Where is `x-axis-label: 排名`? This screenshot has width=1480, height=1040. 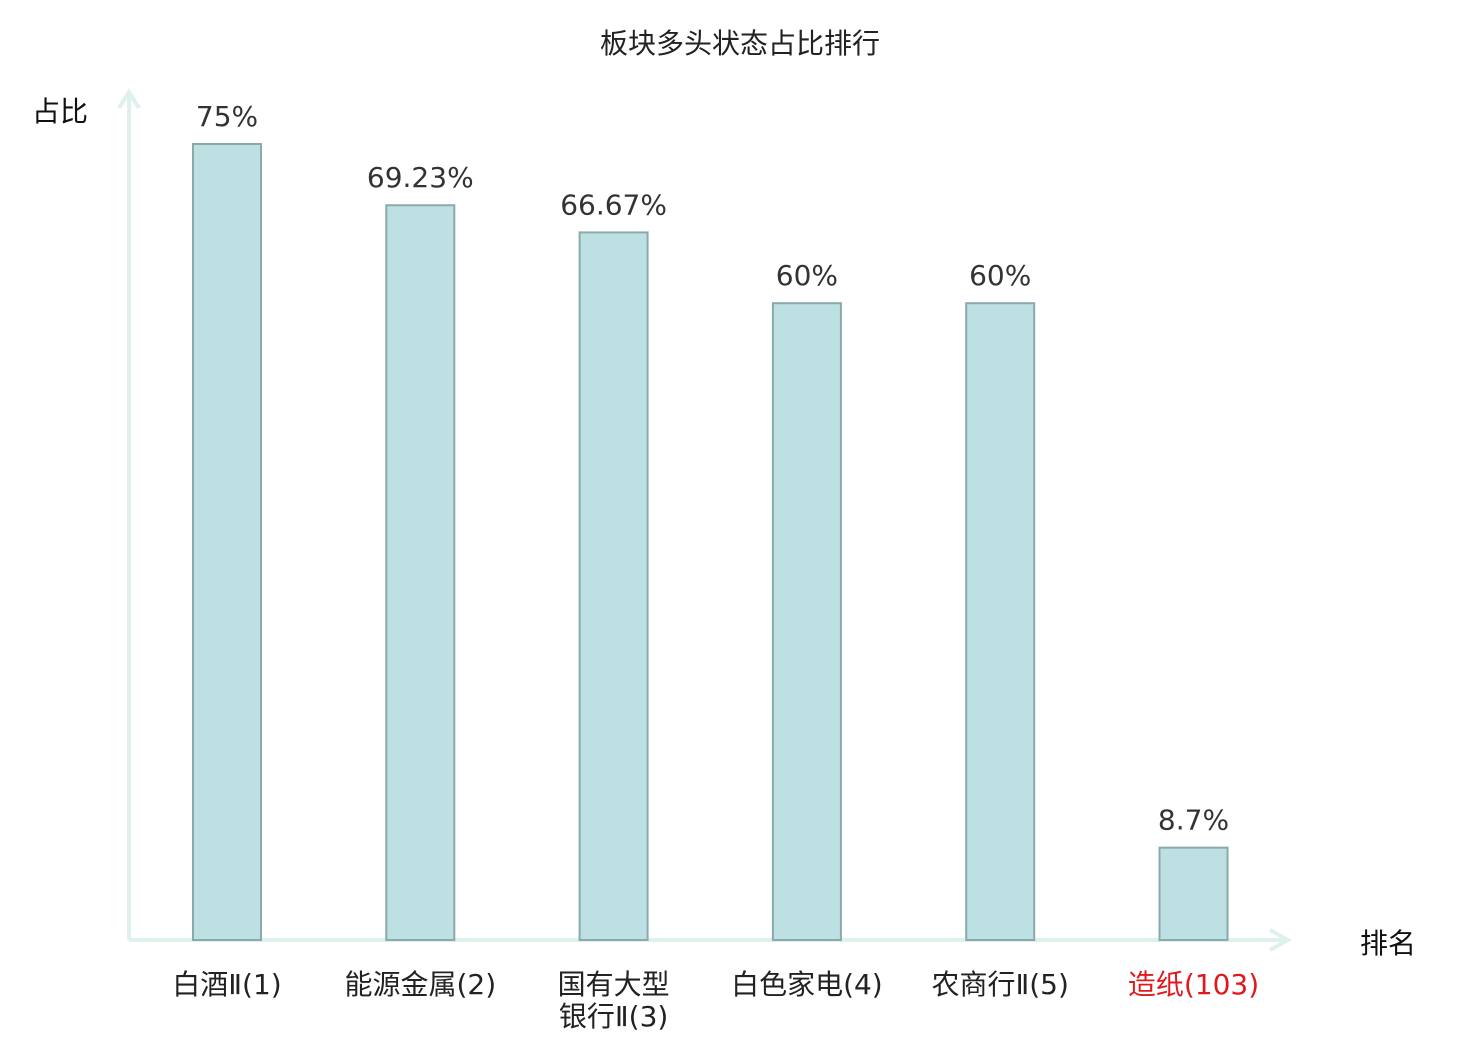 x-axis-label: 排名 is located at coordinates (1388, 943).